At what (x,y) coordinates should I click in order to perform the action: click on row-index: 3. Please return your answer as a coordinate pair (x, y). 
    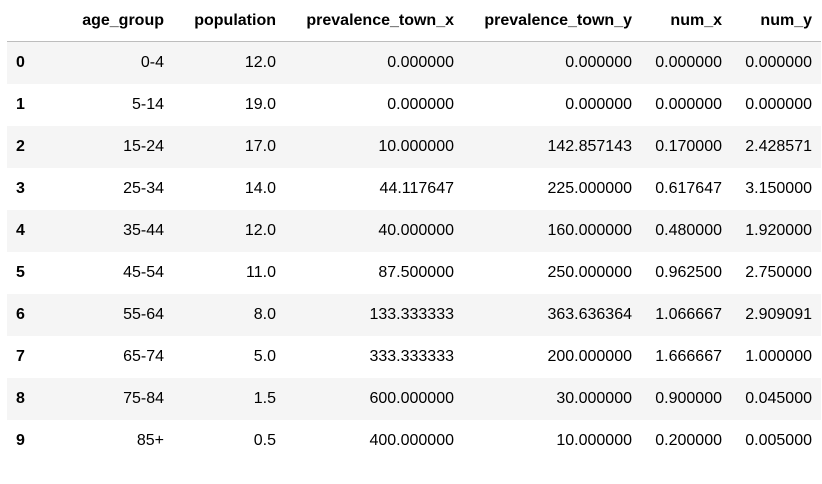
    Looking at the image, I should click on (20, 188).